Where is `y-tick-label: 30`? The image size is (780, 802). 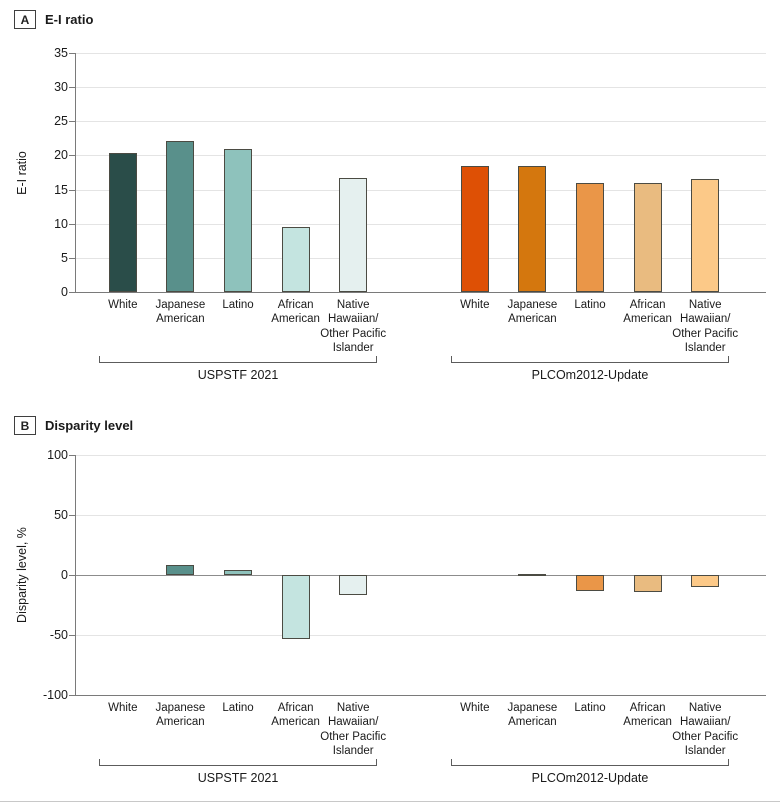 y-tick-label: 30 is located at coordinates (61, 87).